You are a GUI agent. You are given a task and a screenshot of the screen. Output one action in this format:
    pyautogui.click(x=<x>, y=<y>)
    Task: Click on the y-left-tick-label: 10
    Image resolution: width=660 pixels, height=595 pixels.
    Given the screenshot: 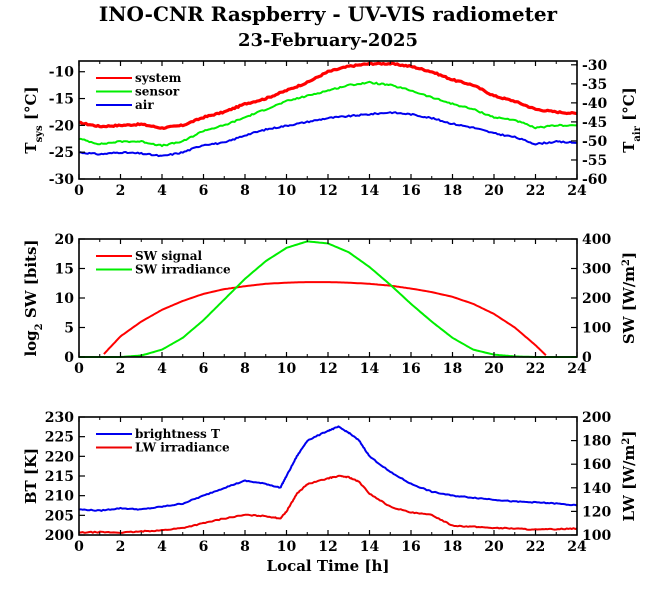 What is the action you would take?
    pyautogui.click(x=65, y=299)
    